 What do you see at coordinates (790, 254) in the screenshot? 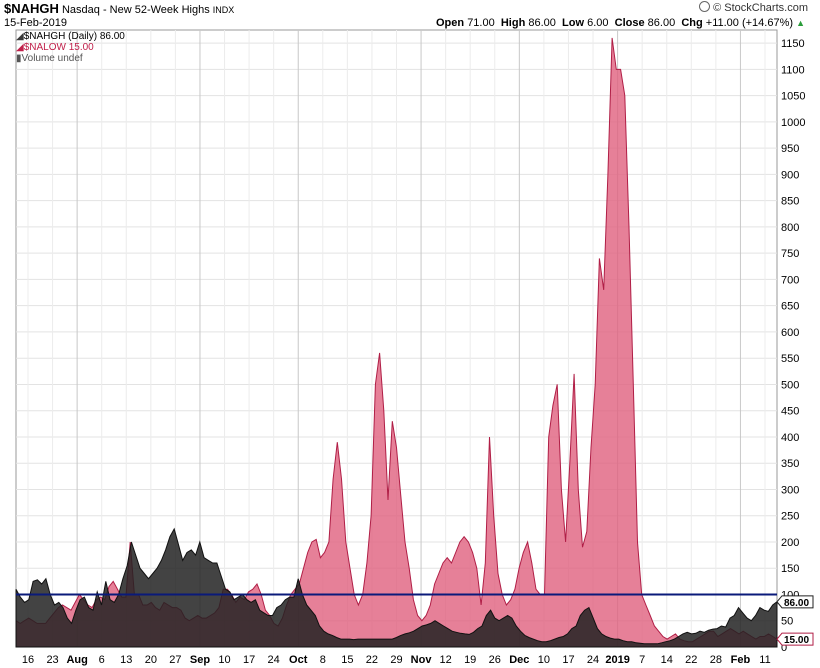
I see `y-tick-label: 750` at bounding box center [790, 254].